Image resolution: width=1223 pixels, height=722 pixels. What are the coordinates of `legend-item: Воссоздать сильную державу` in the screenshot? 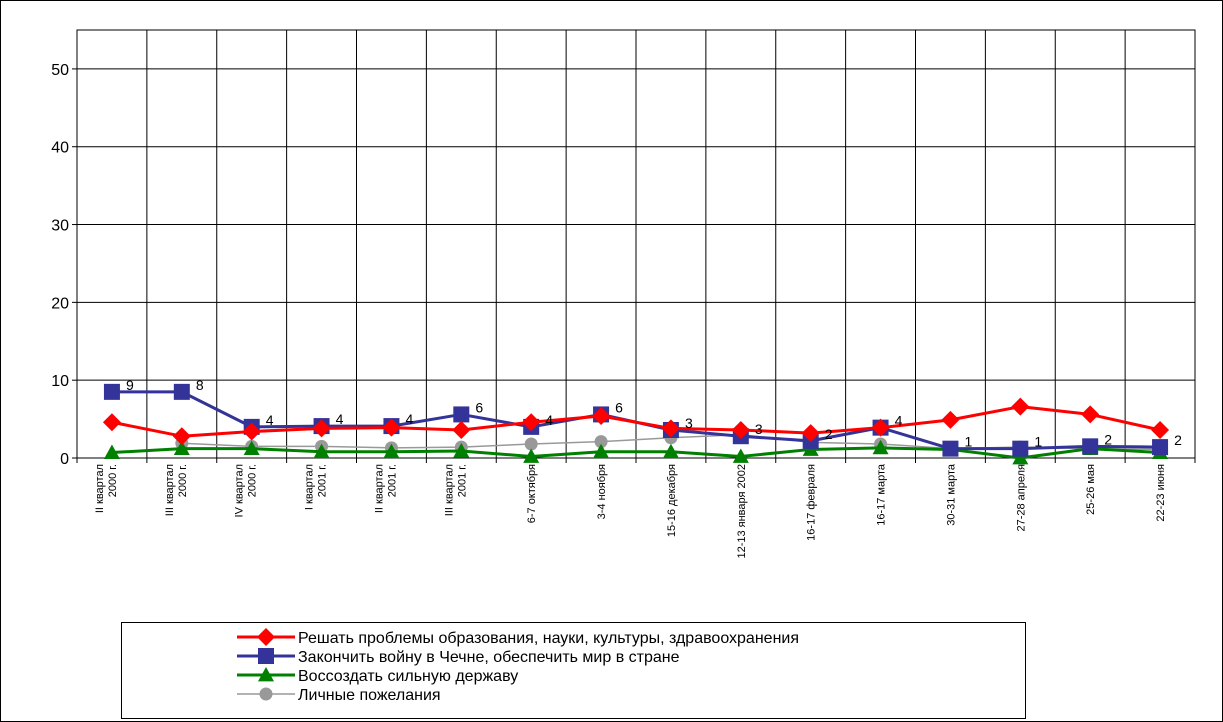 It's located at (377, 676).